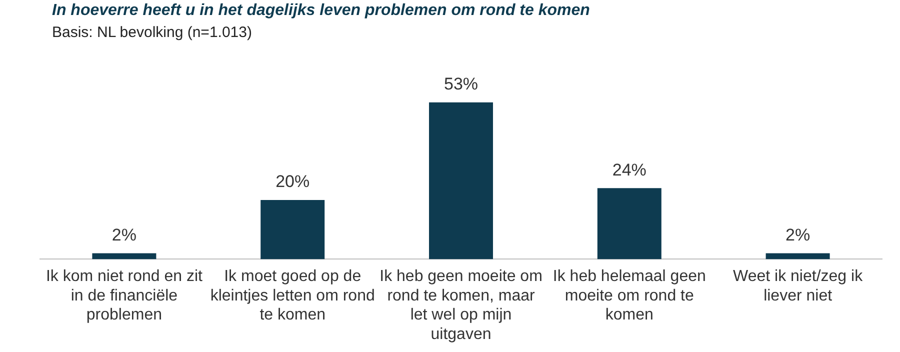 The height and width of the screenshot is (352, 900). What do you see at coordinates (461, 84) in the screenshot?
I see `data-label: 53%` at bounding box center [461, 84].